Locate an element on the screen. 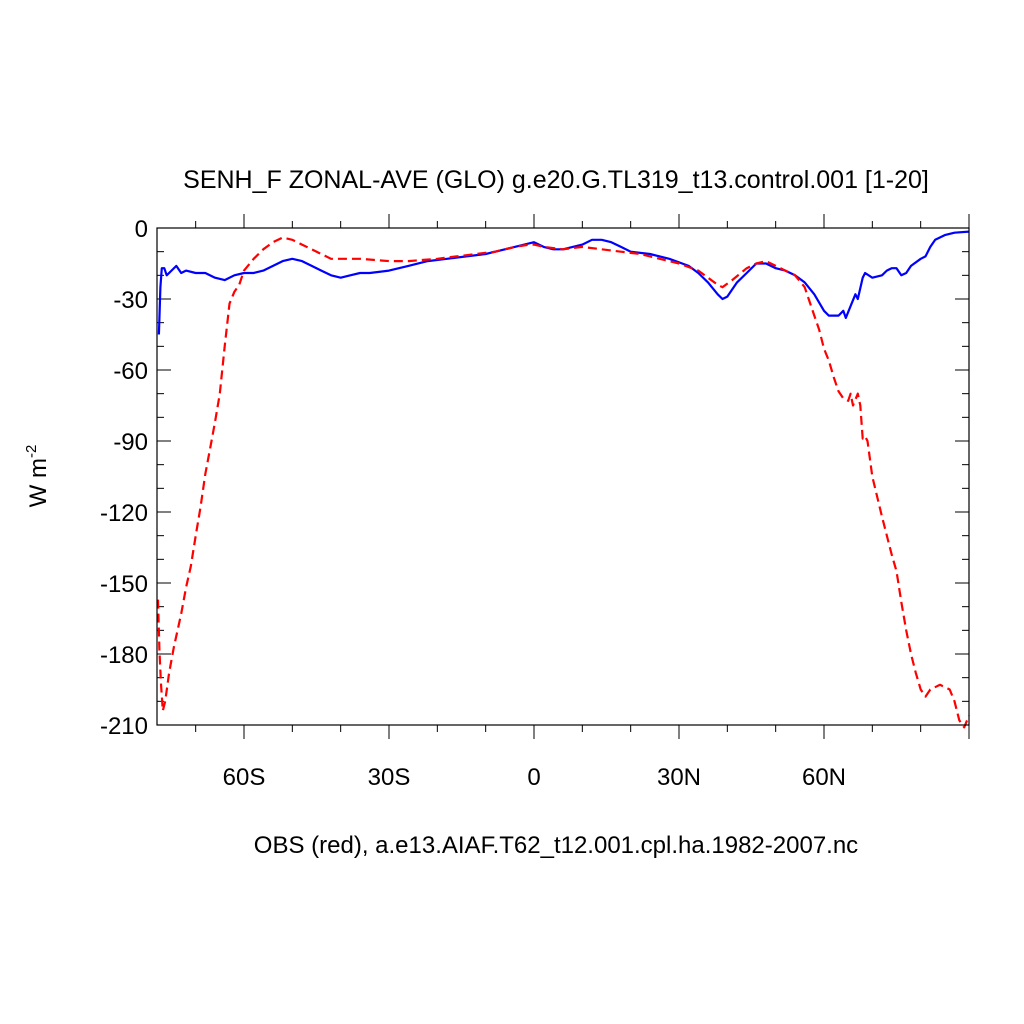 This screenshot has height=1024, width=1024. x-tick-label: 60N is located at coordinates (824, 777).